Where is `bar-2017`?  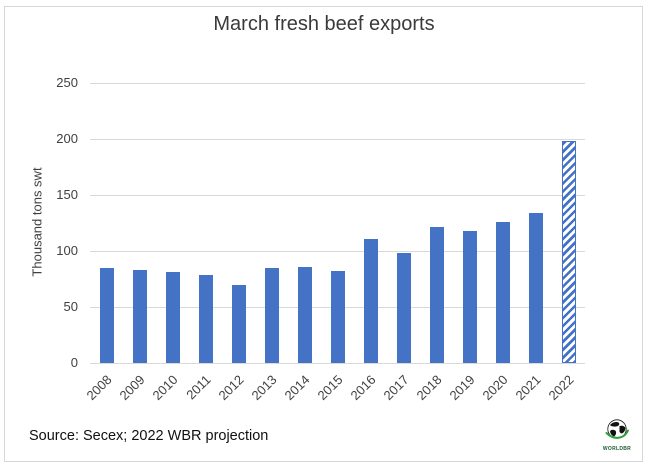
bar-2017 is located at coordinates (403, 308).